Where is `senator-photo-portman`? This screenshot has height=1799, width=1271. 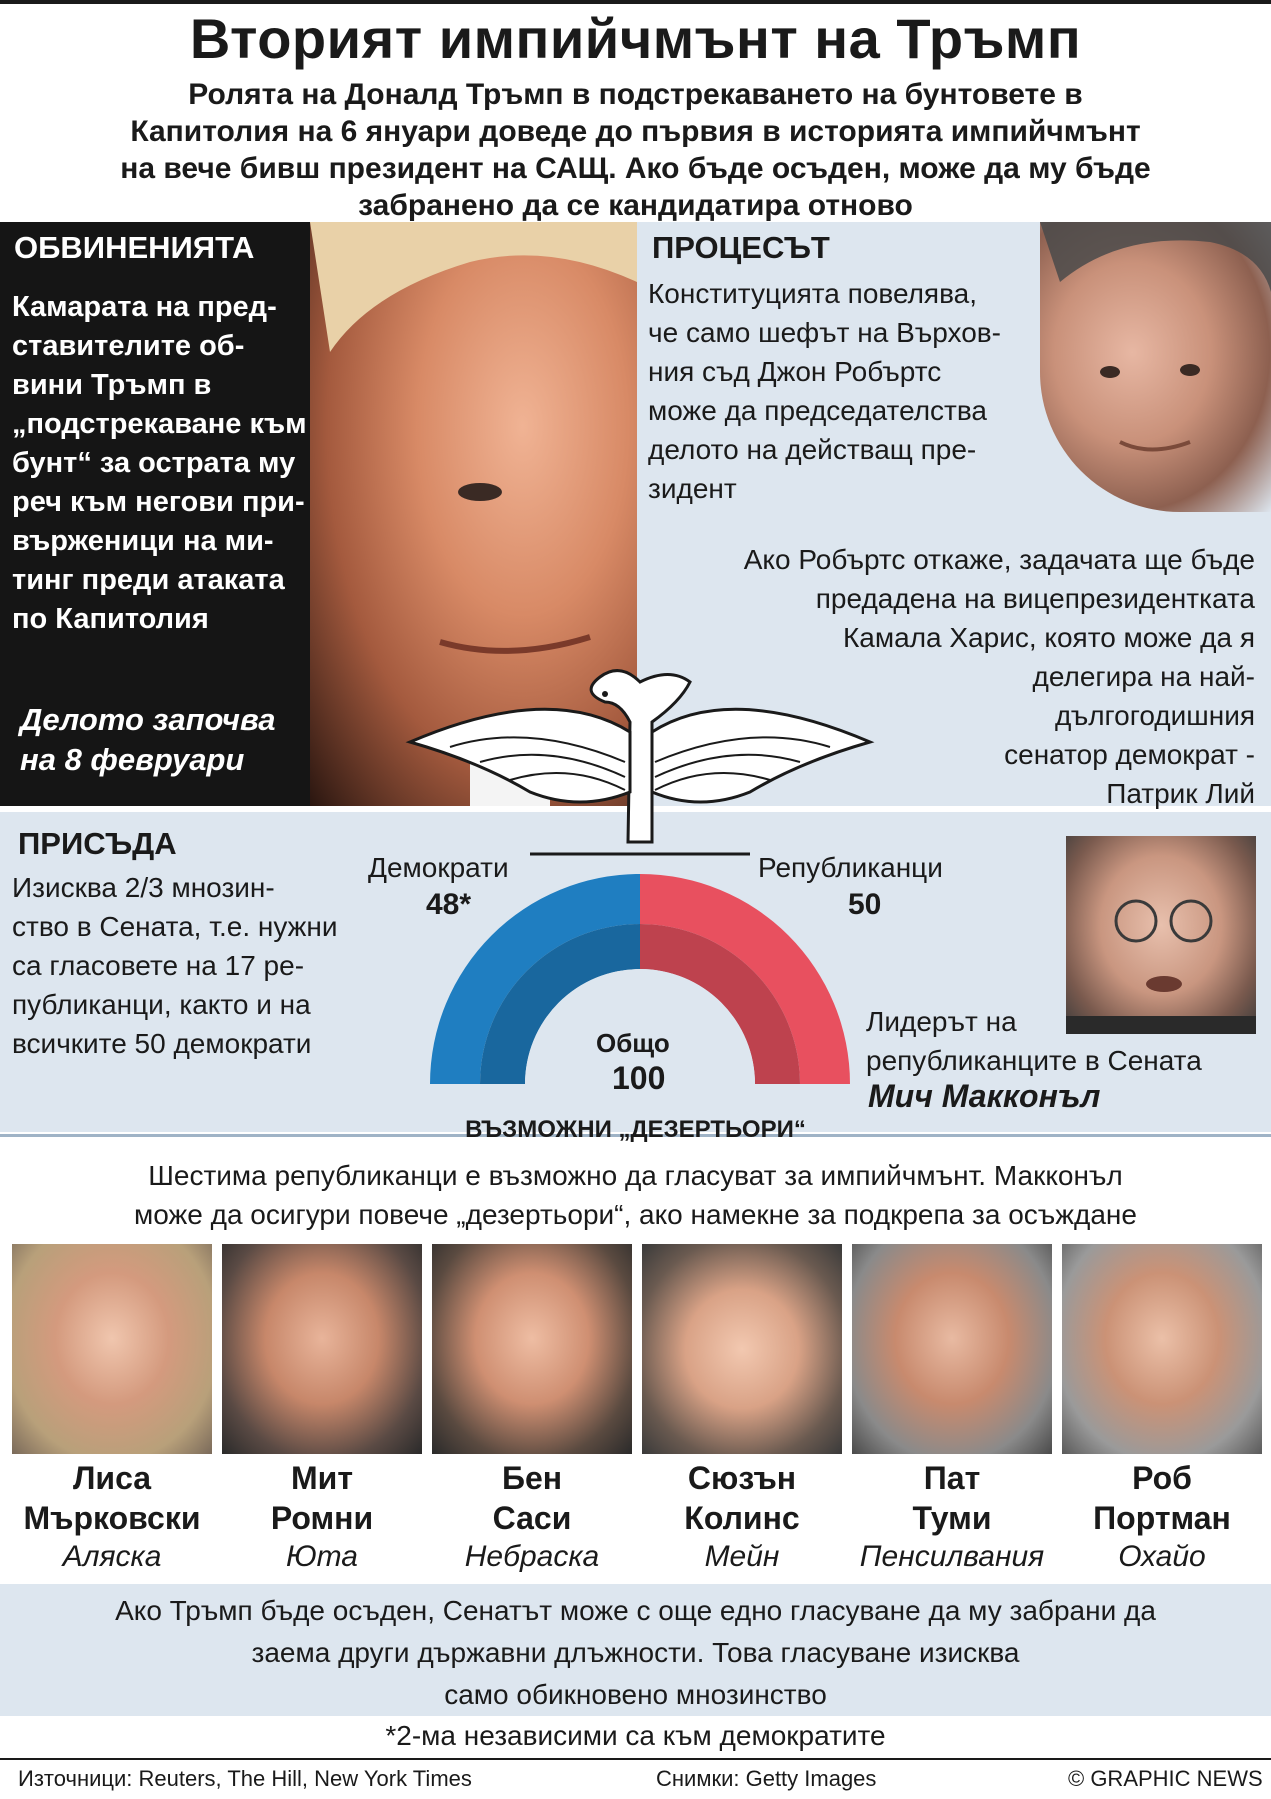
senator-photo-portman is located at coordinates (1162, 1349).